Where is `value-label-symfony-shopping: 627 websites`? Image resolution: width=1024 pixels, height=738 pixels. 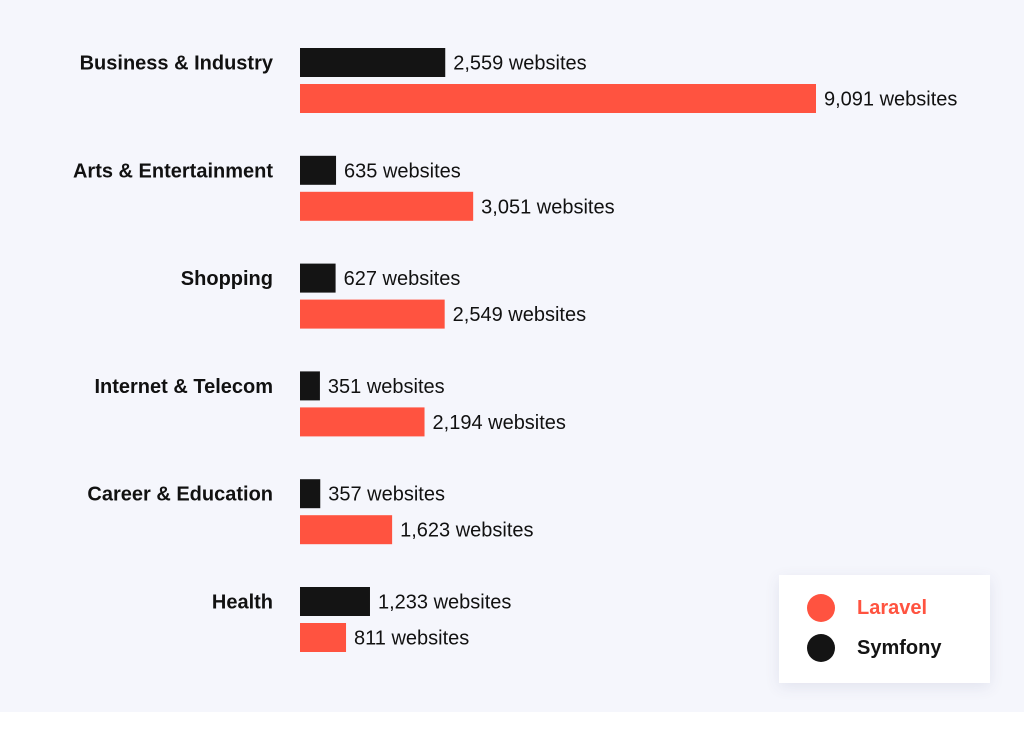
value-label-symfony-shopping: 627 websites is located at coordinates (402, 279).